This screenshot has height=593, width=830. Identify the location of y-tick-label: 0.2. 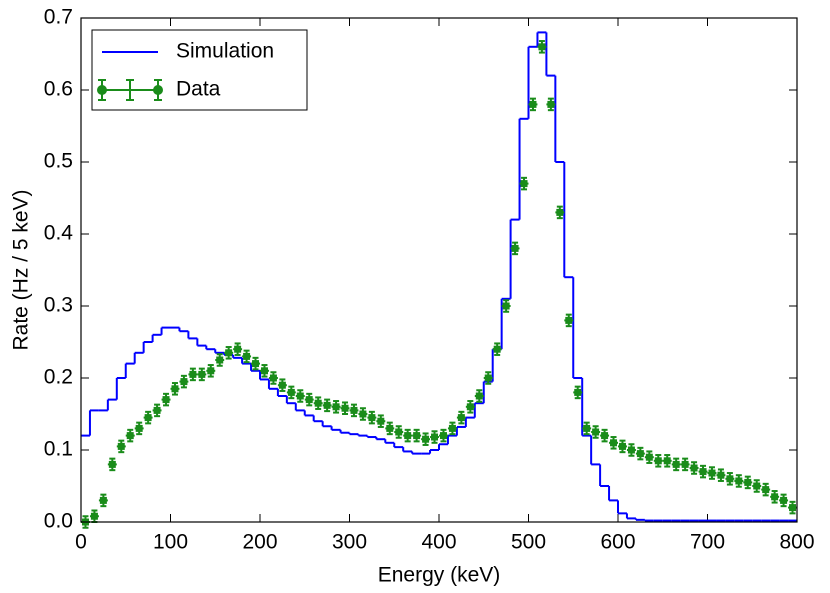
(58, 377).